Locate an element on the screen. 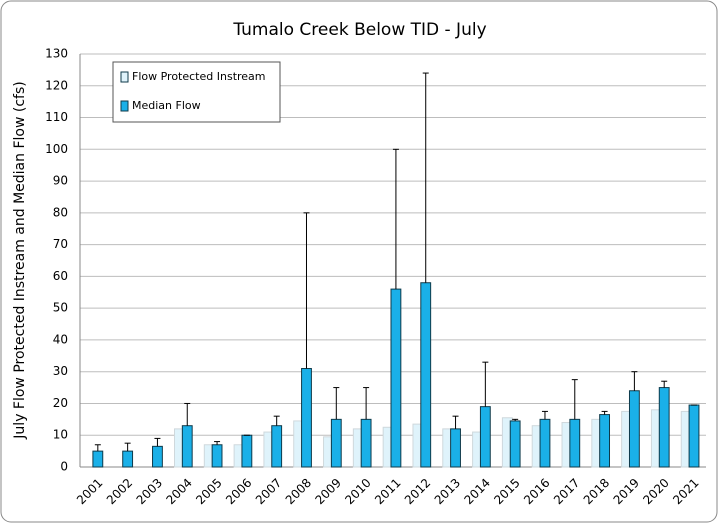  legend-label: Flow Protected Instream is located at coordinates (199, 76).